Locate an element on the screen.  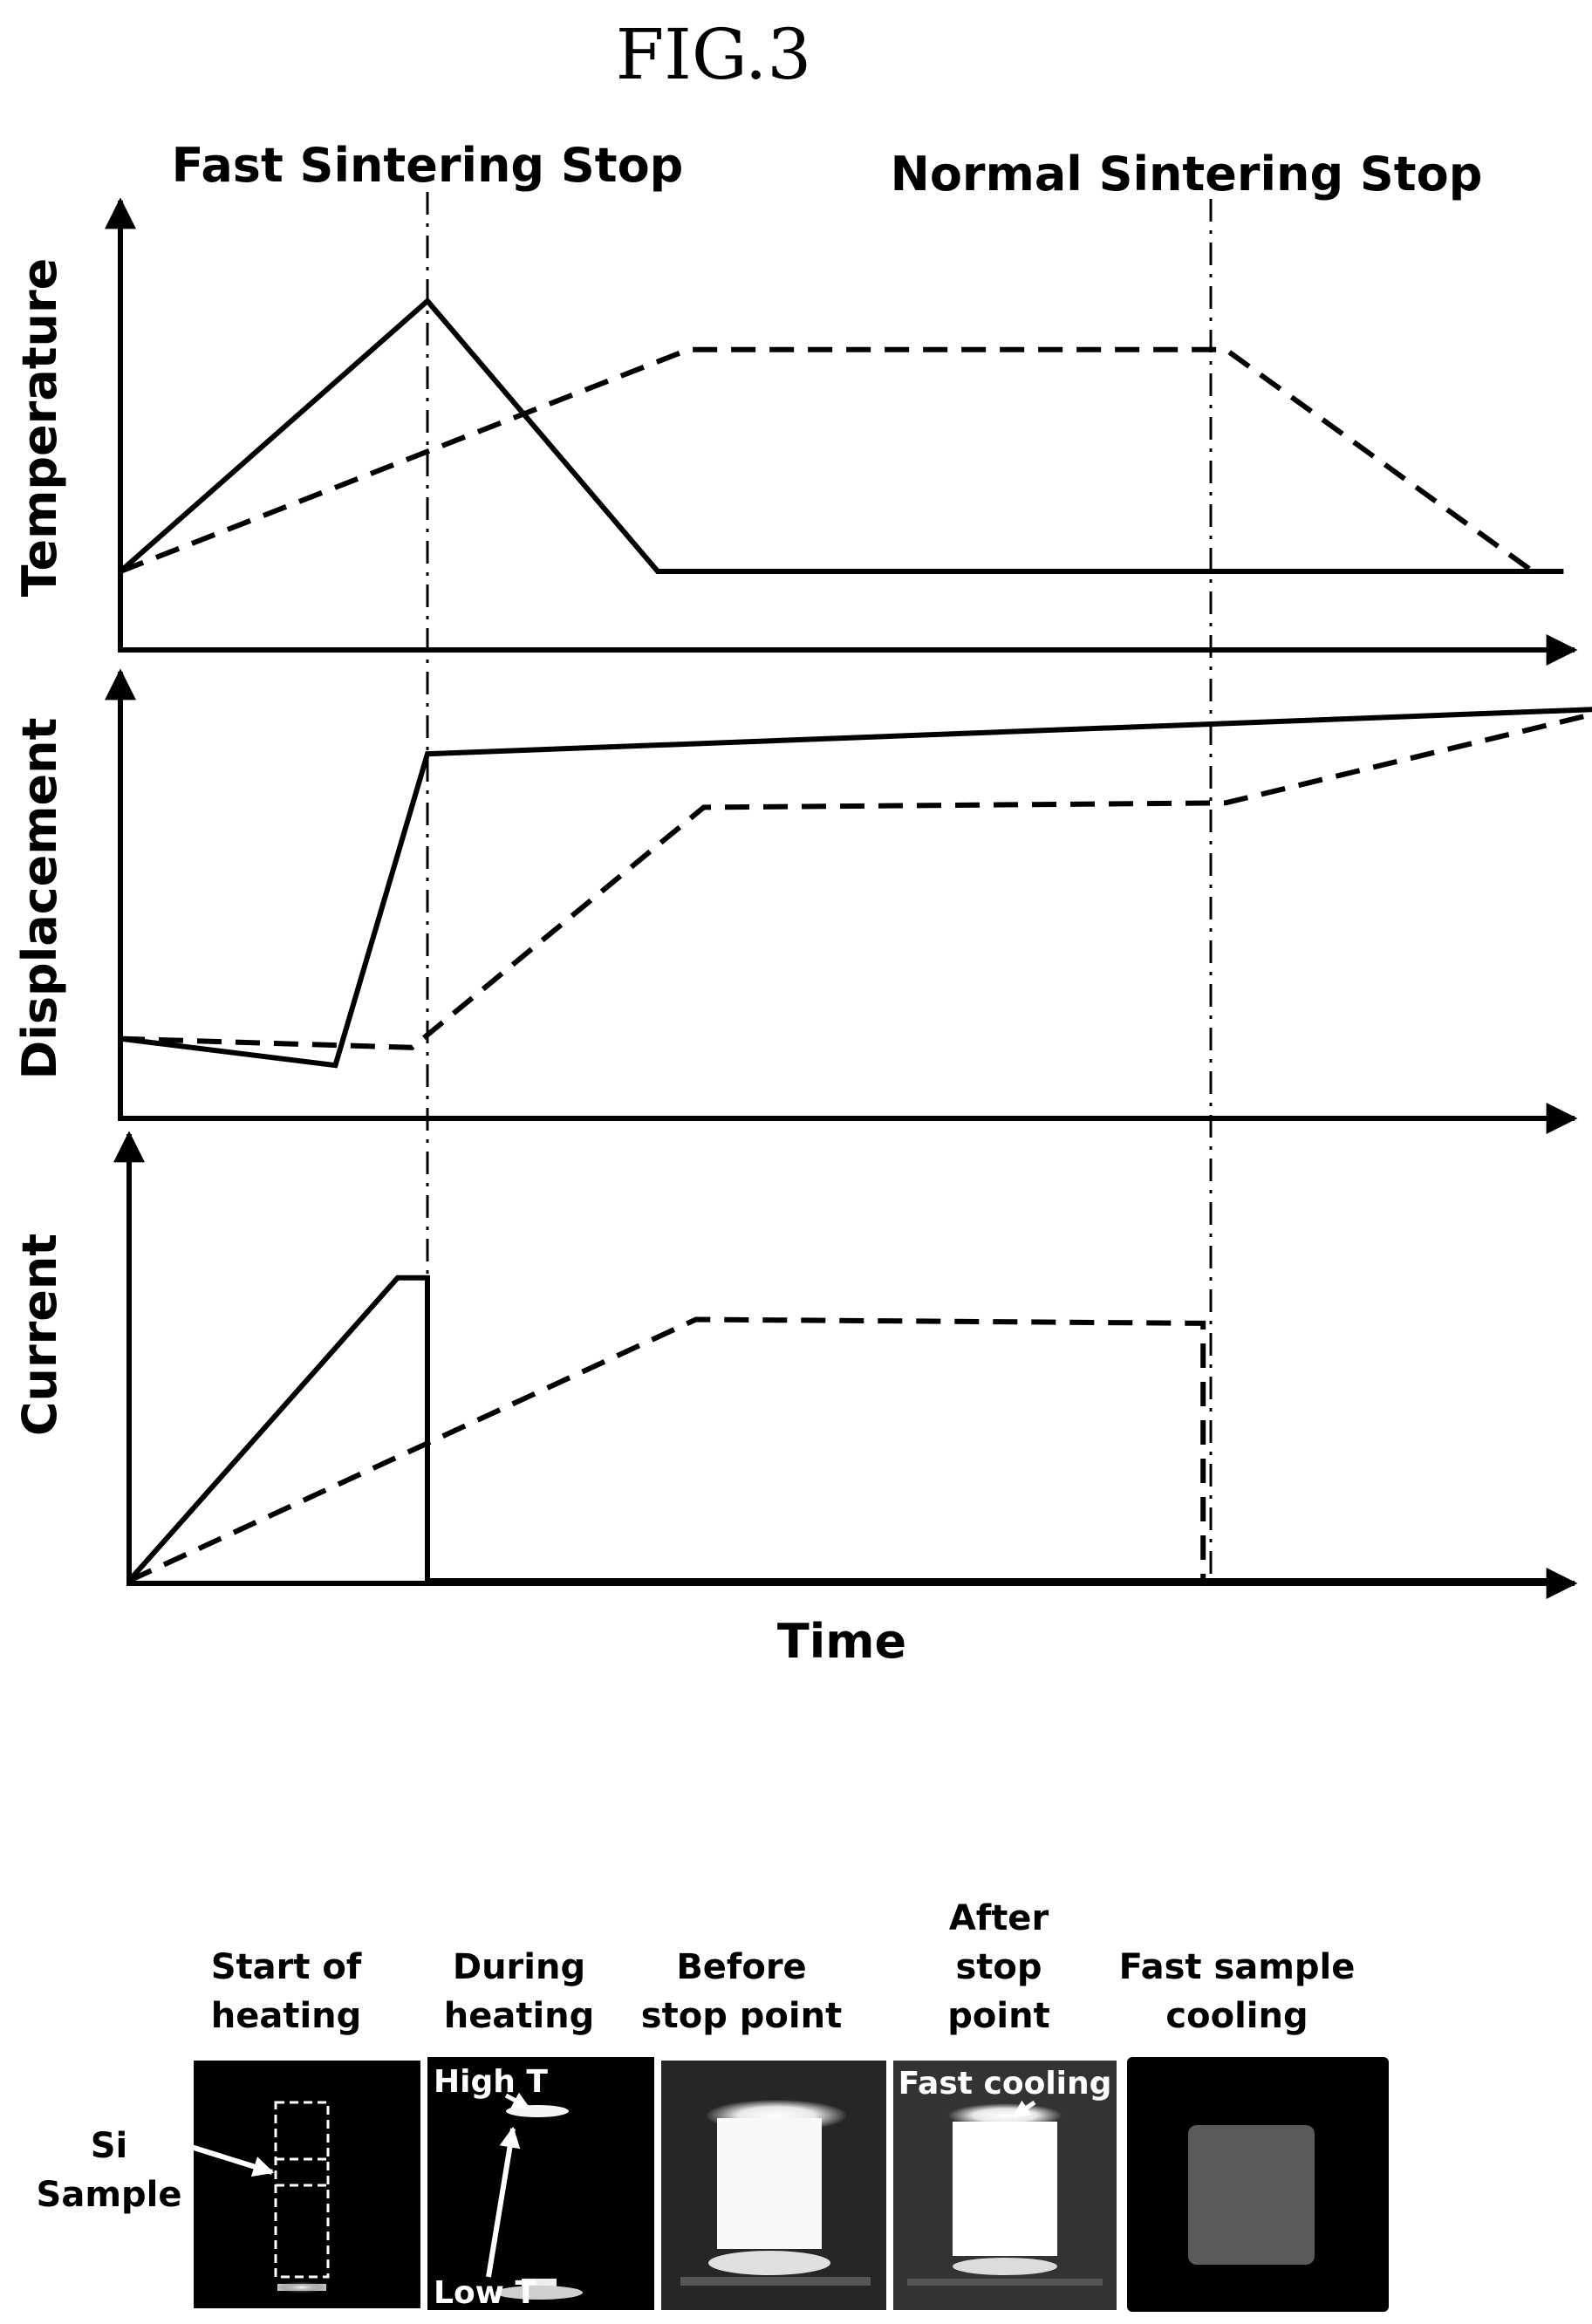
displacement-dashed-series is located at coordinates (856, 881).